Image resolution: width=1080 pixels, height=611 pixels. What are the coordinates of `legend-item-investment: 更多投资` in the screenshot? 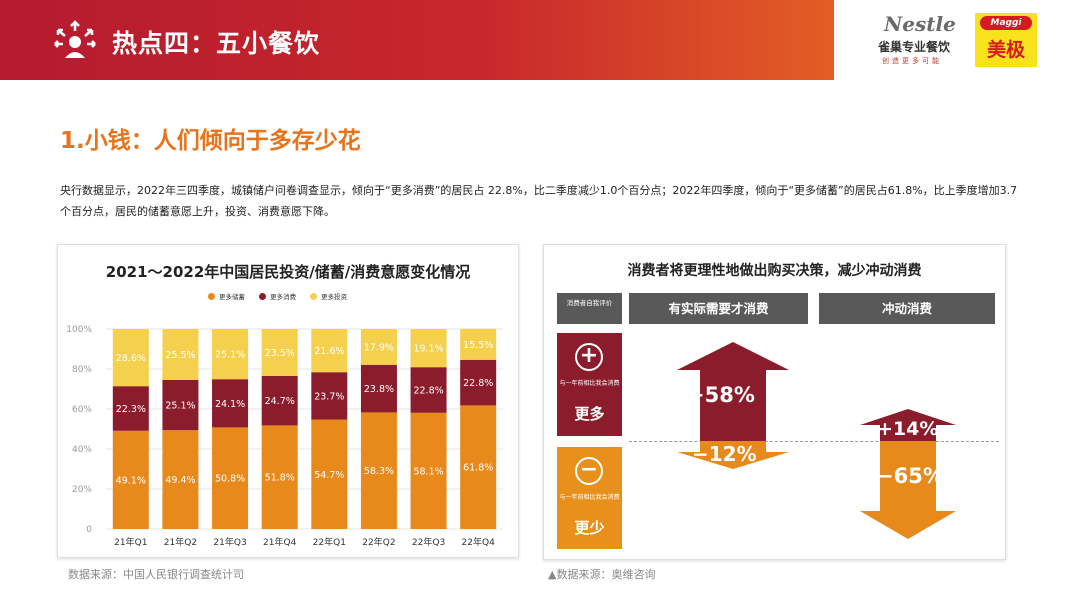 It's located at (328, 296).